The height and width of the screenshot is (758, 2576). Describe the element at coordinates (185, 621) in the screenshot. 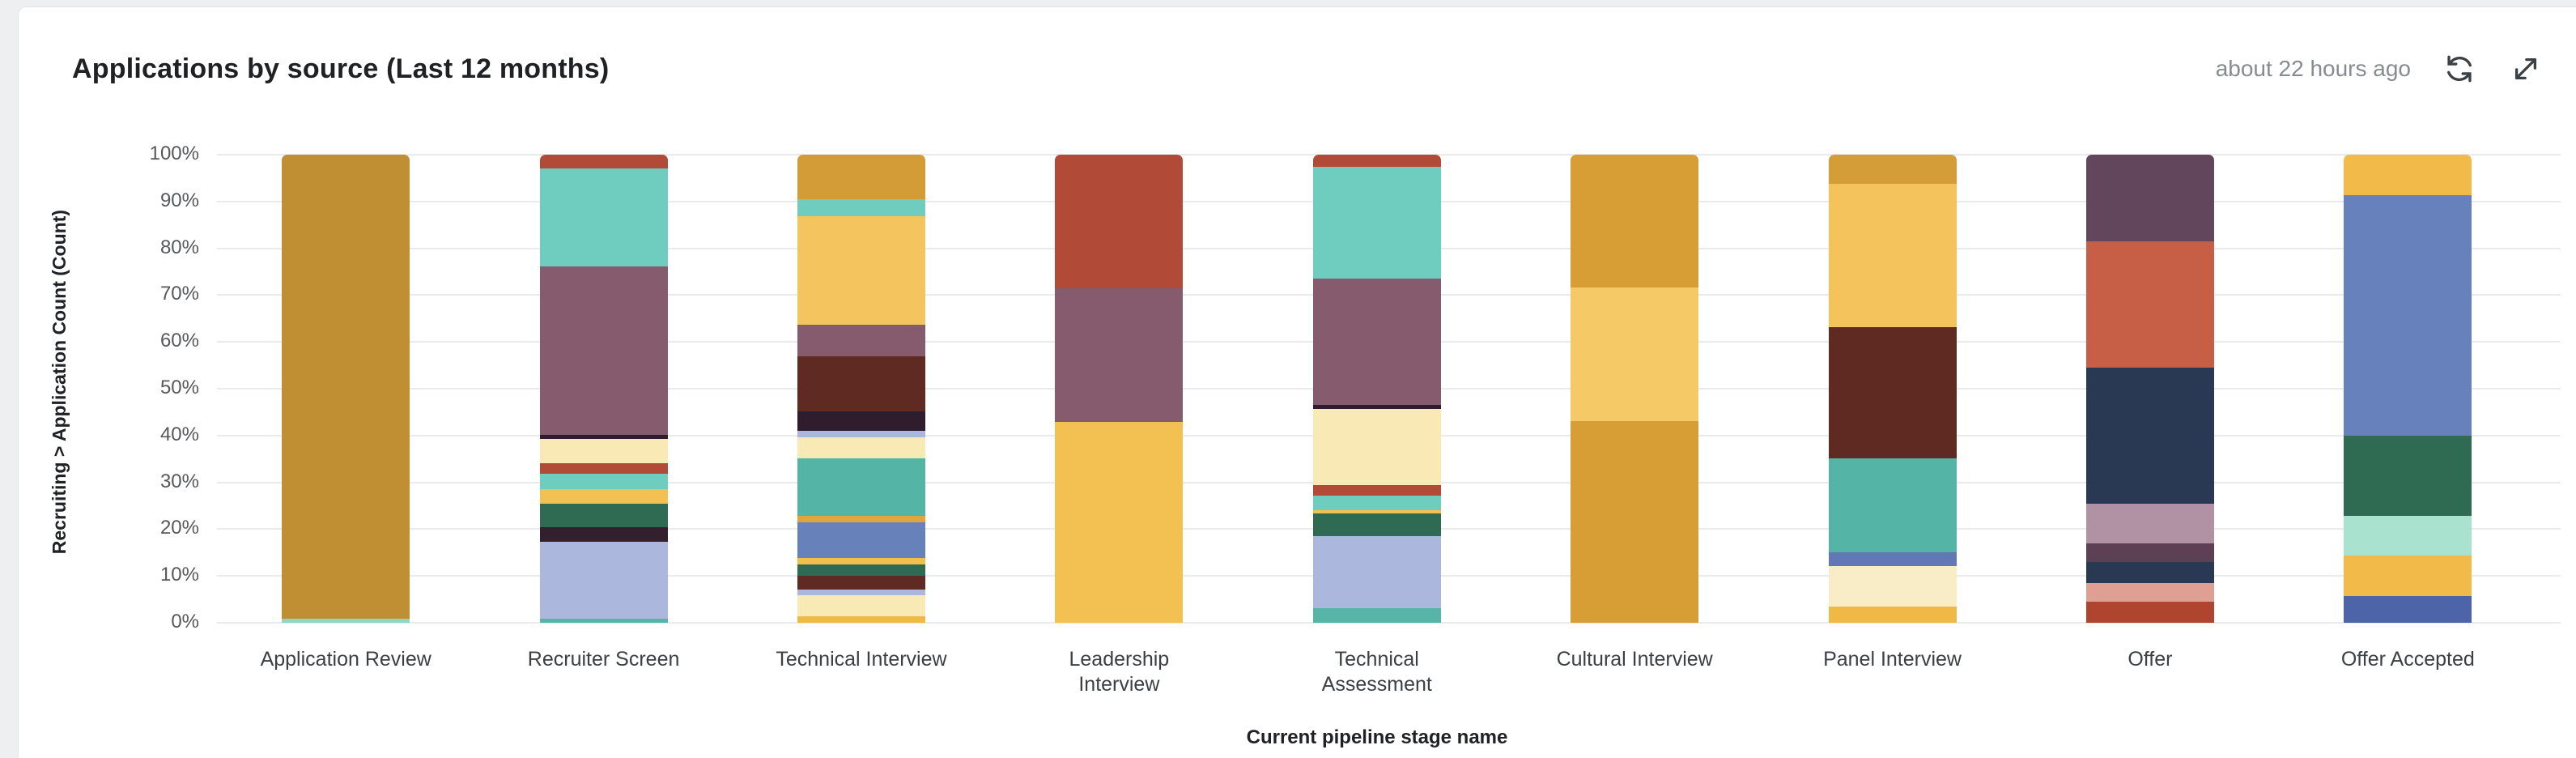

I see `y-tick-label: 0%` at that location.